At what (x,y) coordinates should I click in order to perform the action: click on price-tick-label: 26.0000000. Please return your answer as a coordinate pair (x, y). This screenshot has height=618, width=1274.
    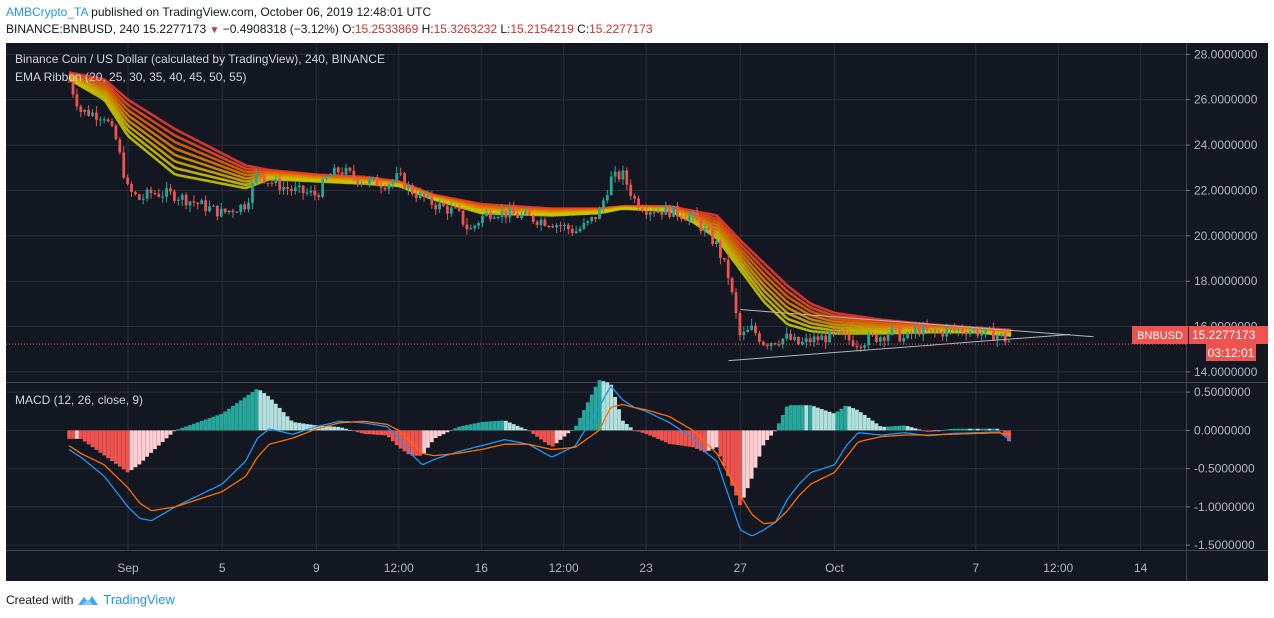
    Looking at the image, I should click on (1226, 100).